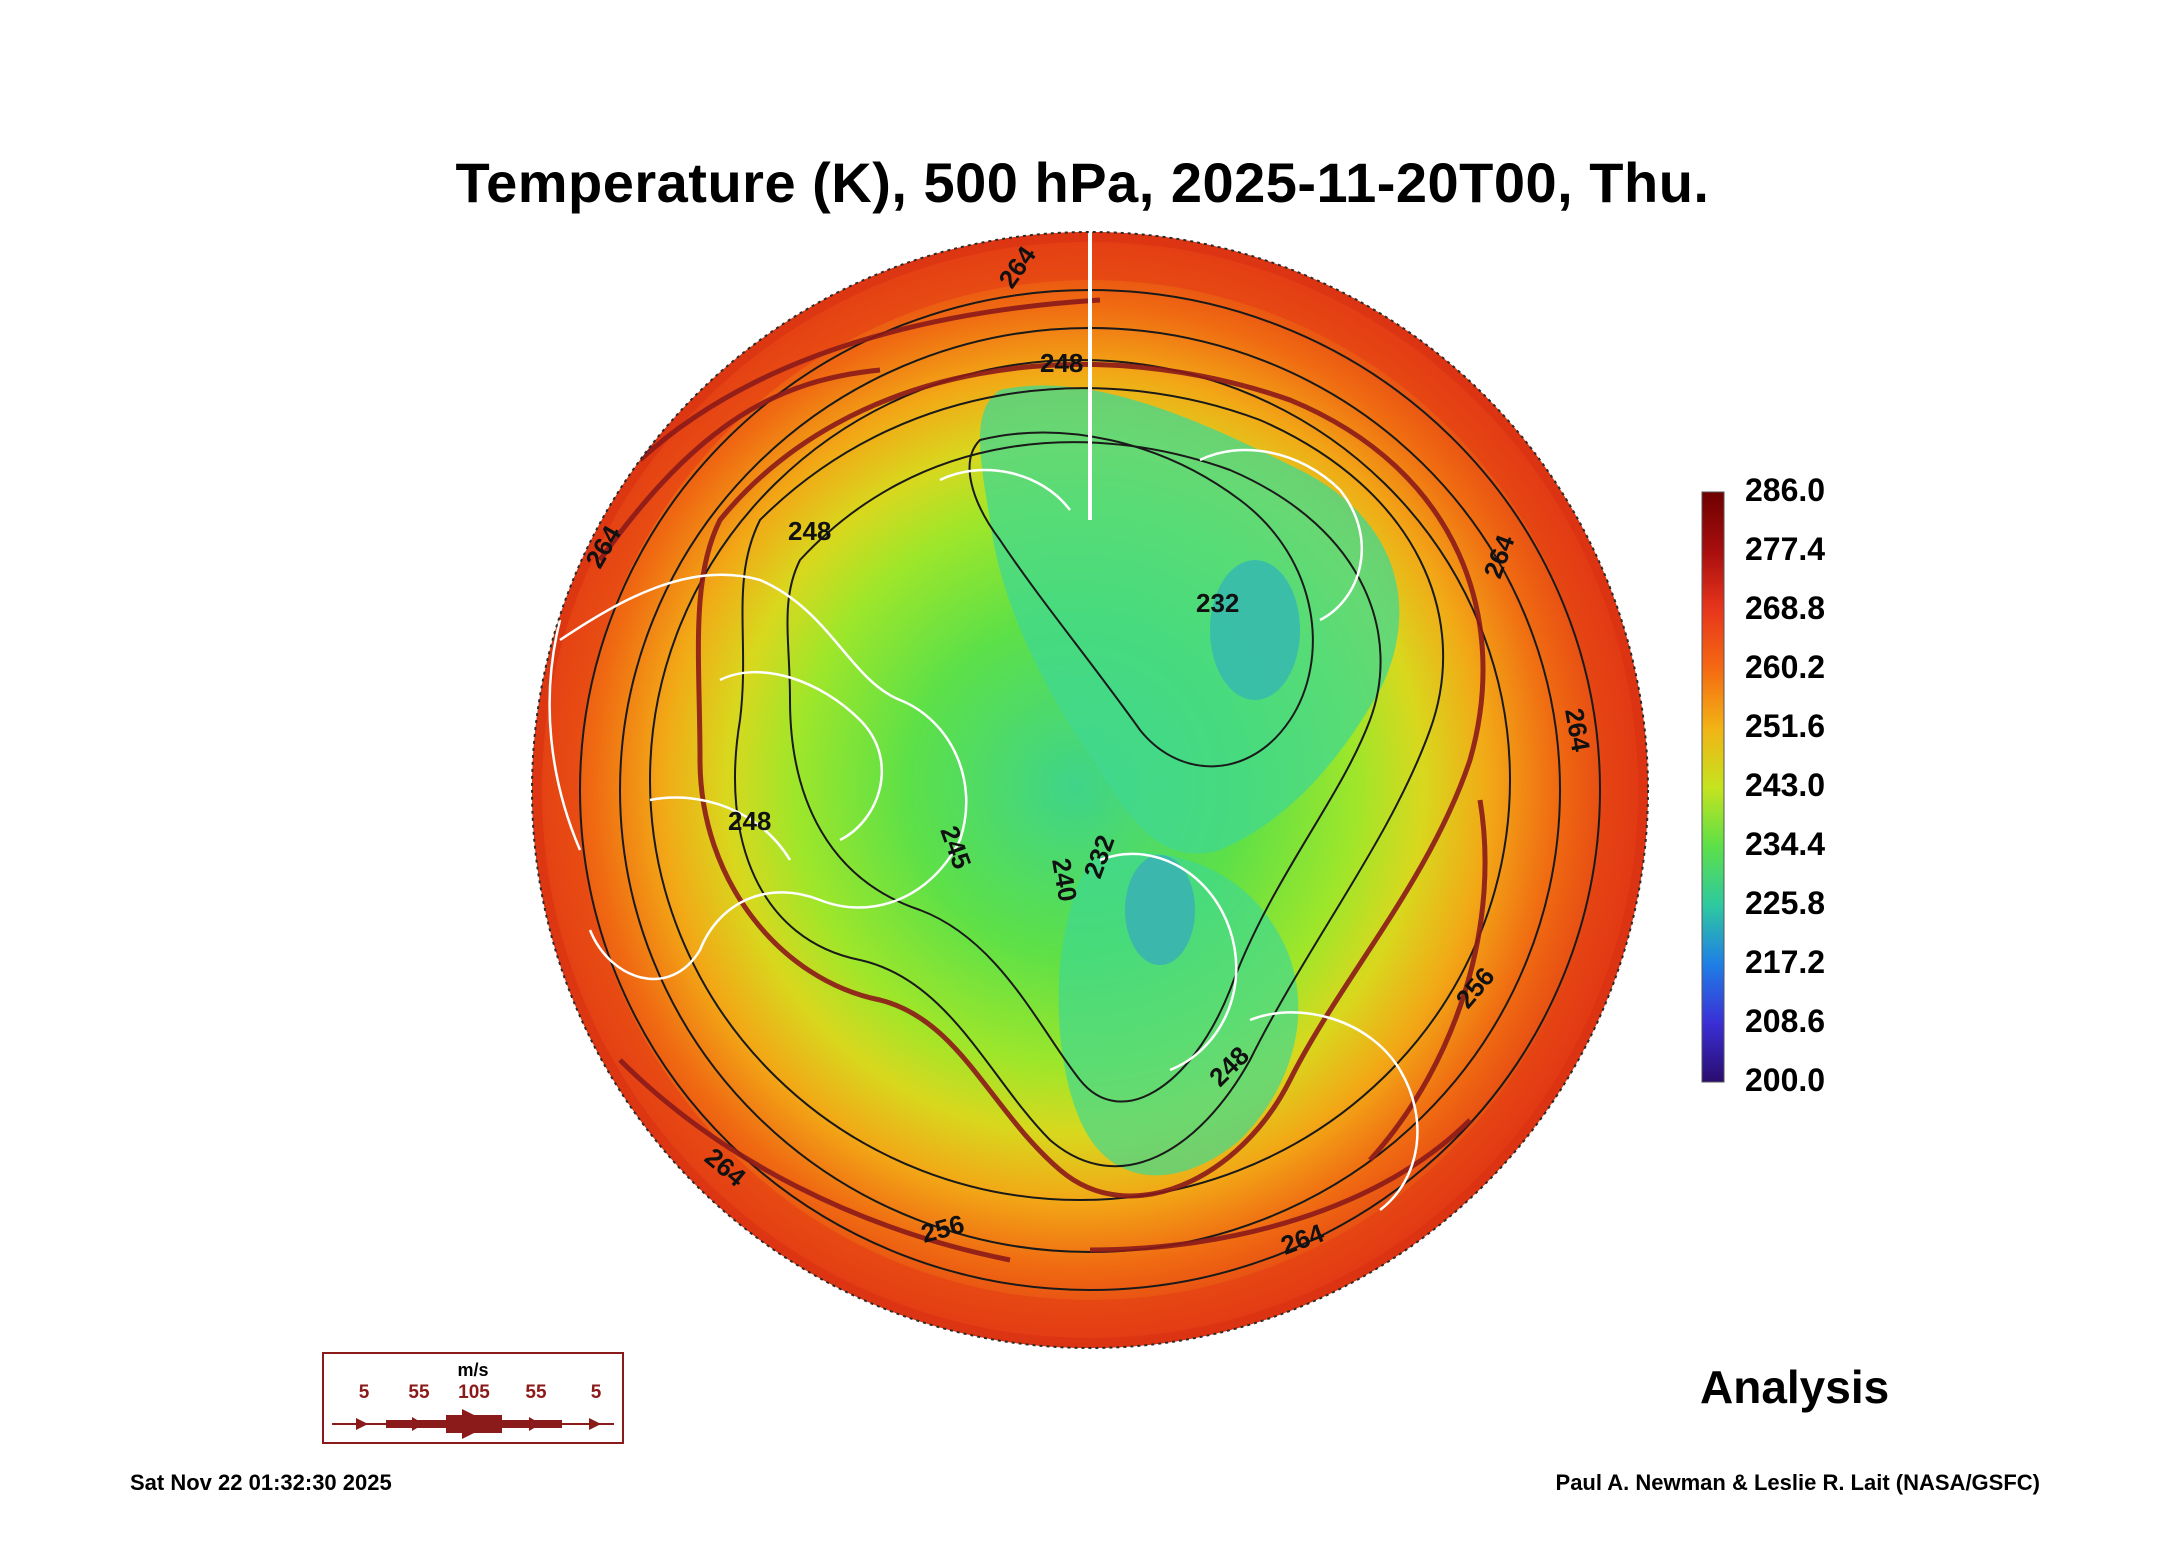 The width and height of the screenshot is (2165, 1561). I want to click on colorbar-label: 251.6, so click(1785, 726).